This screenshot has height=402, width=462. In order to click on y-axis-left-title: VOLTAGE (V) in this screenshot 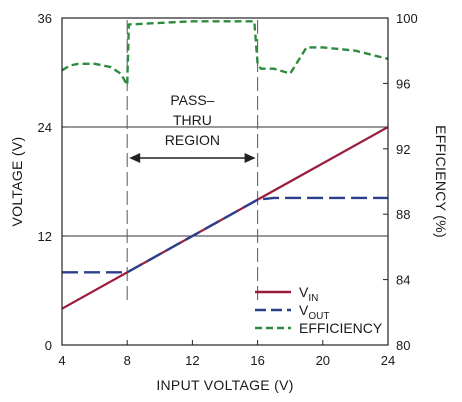, I will do `click(17, 182)`.